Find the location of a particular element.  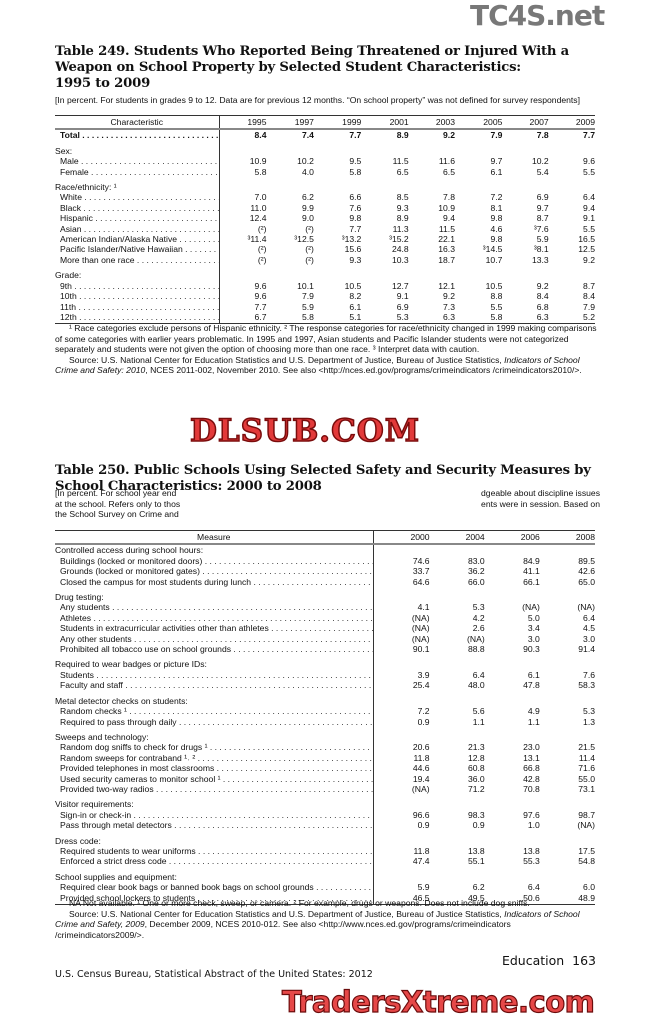

row-label-text: American Indian/Alaska Native is located at coordinates (139, 239).